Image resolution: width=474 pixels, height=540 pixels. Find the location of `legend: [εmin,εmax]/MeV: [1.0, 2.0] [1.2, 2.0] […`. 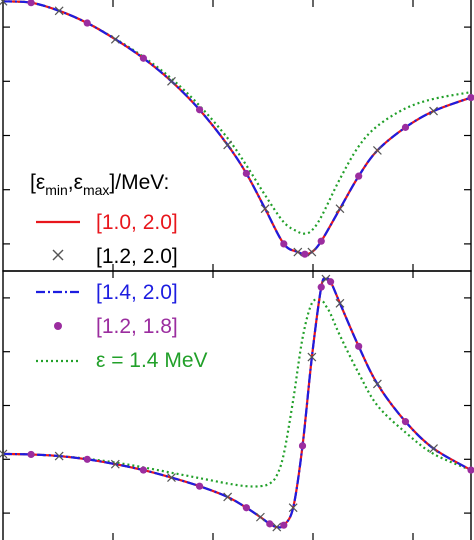

legend: [εmin,εmax]/MeV: [1.0, 2.0] [1.2, 2.0] [… is located at coordinates (119, 271).